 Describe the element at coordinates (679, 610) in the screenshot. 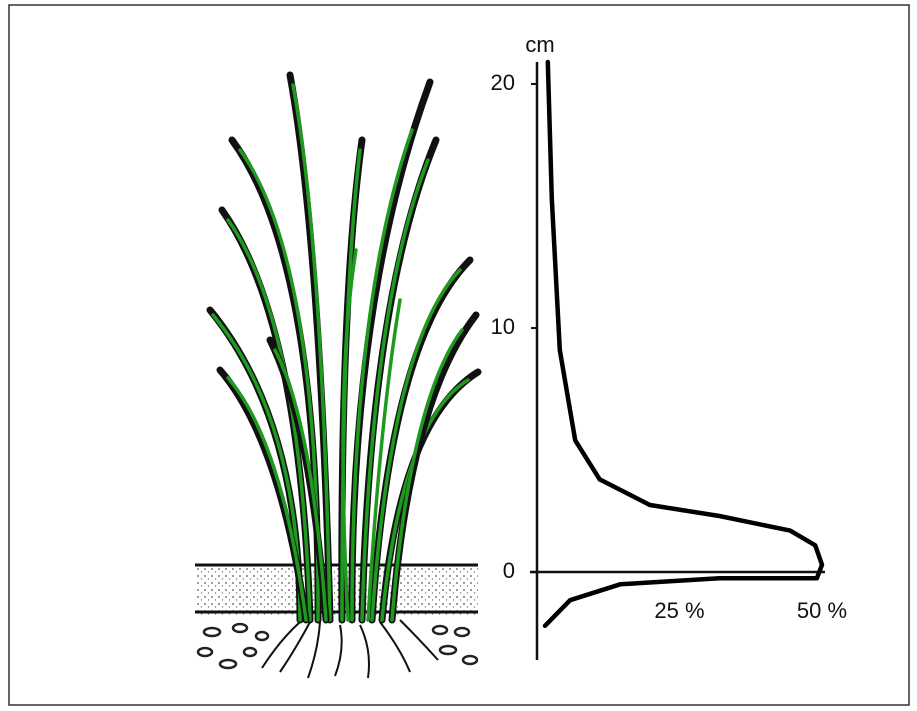

I see `x-tick-label: 25 %` at that location.